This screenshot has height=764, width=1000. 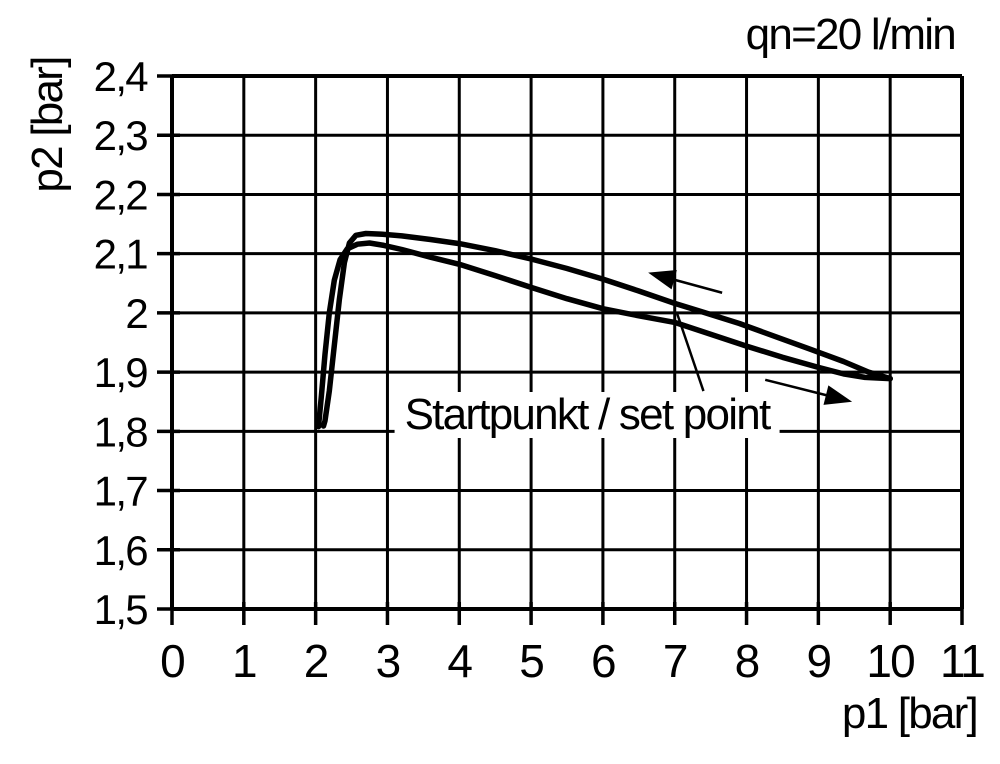 What do you see at coordinates (244, 661) in the screenshot?
I see `x-tick-label: 1` at bounding box center [244, 661].